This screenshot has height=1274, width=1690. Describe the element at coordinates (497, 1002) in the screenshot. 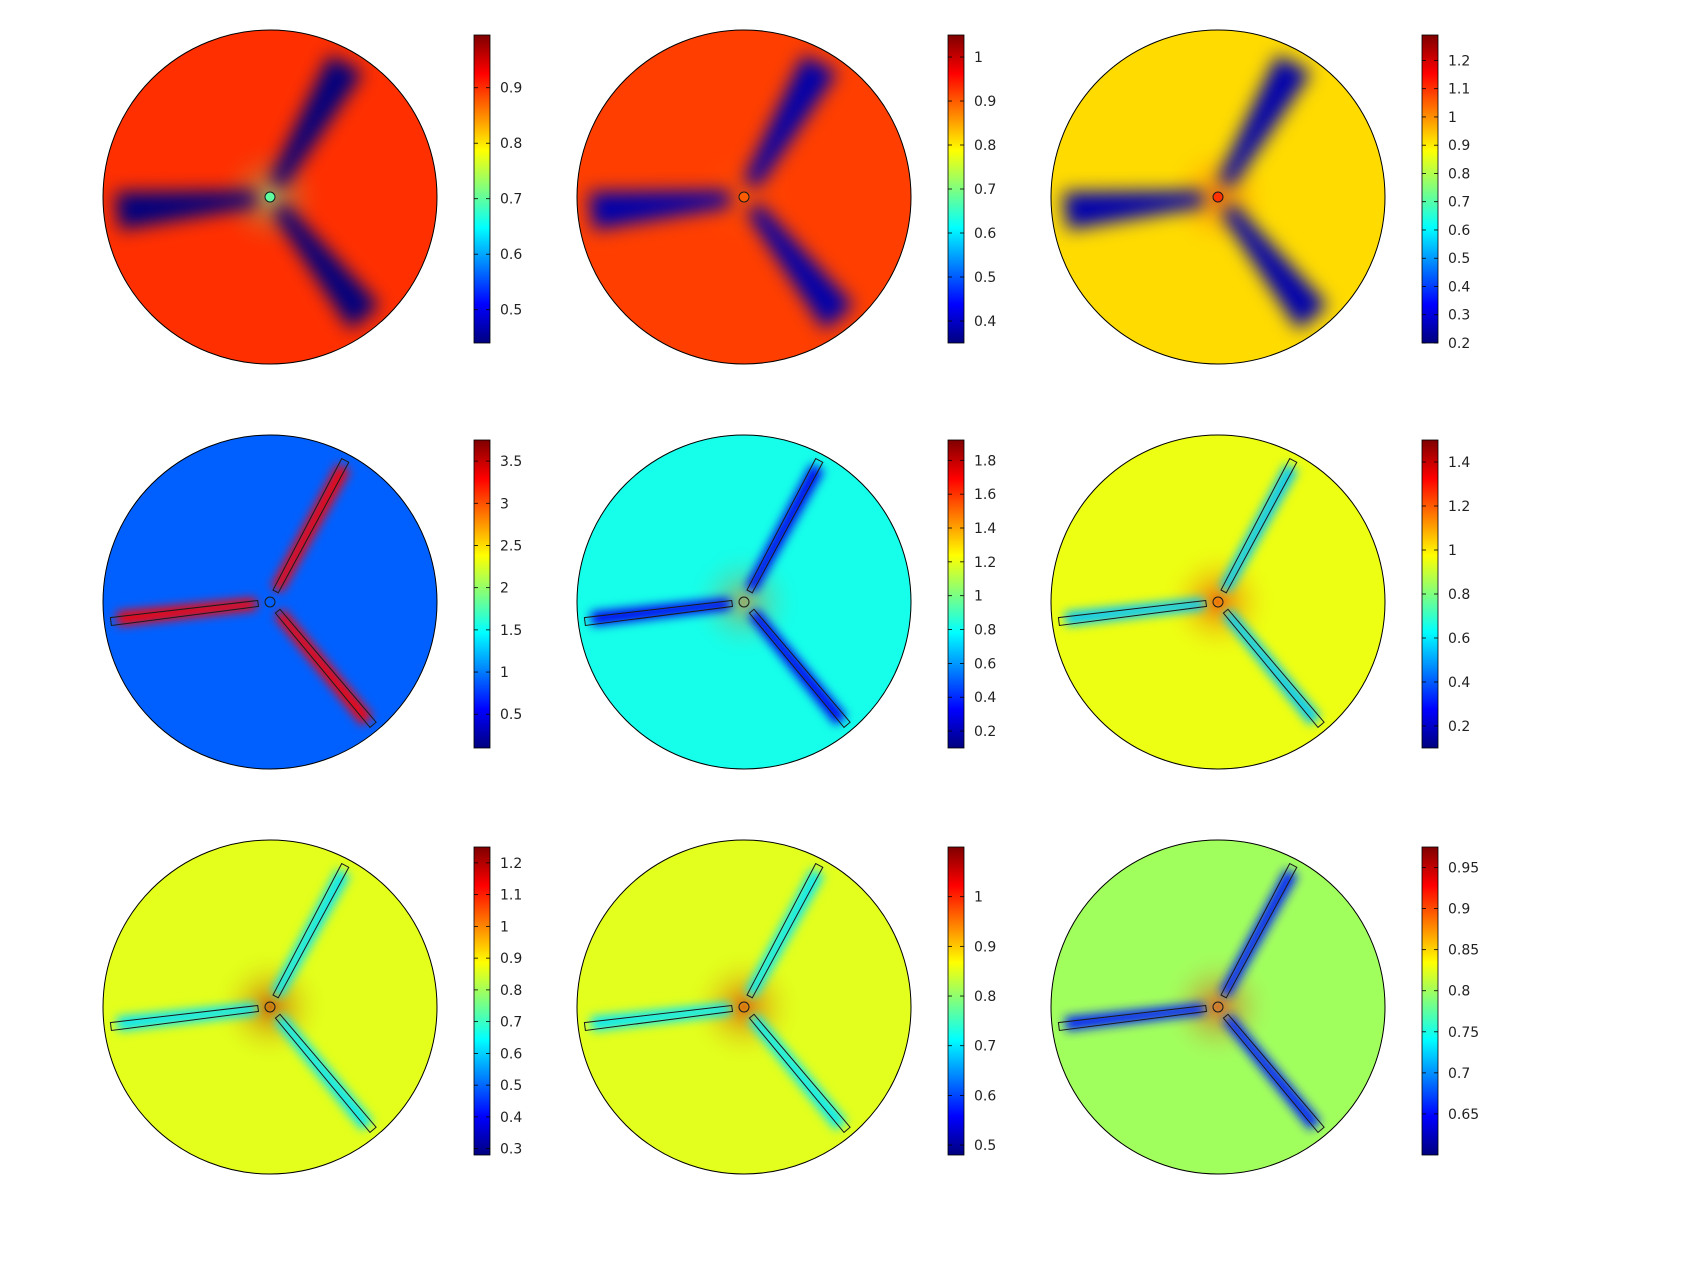

I see `colorbar: 0.3 0.4 0.5 0.6 0.7 0.8 0.9 1 1.1 1.2` at that location.